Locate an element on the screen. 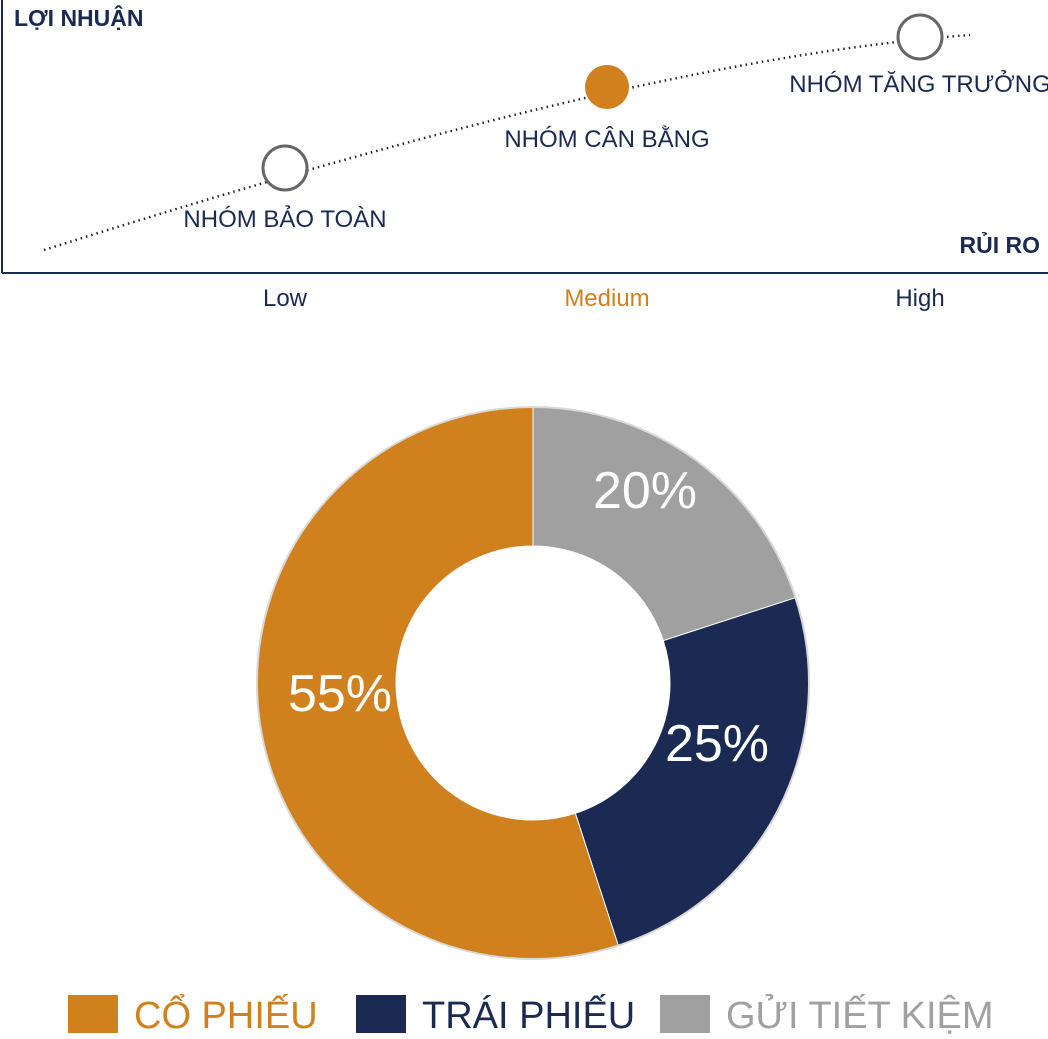  legend-label-3: GỬI TIẾT KIỆM is located at coordinates (860, 1015).